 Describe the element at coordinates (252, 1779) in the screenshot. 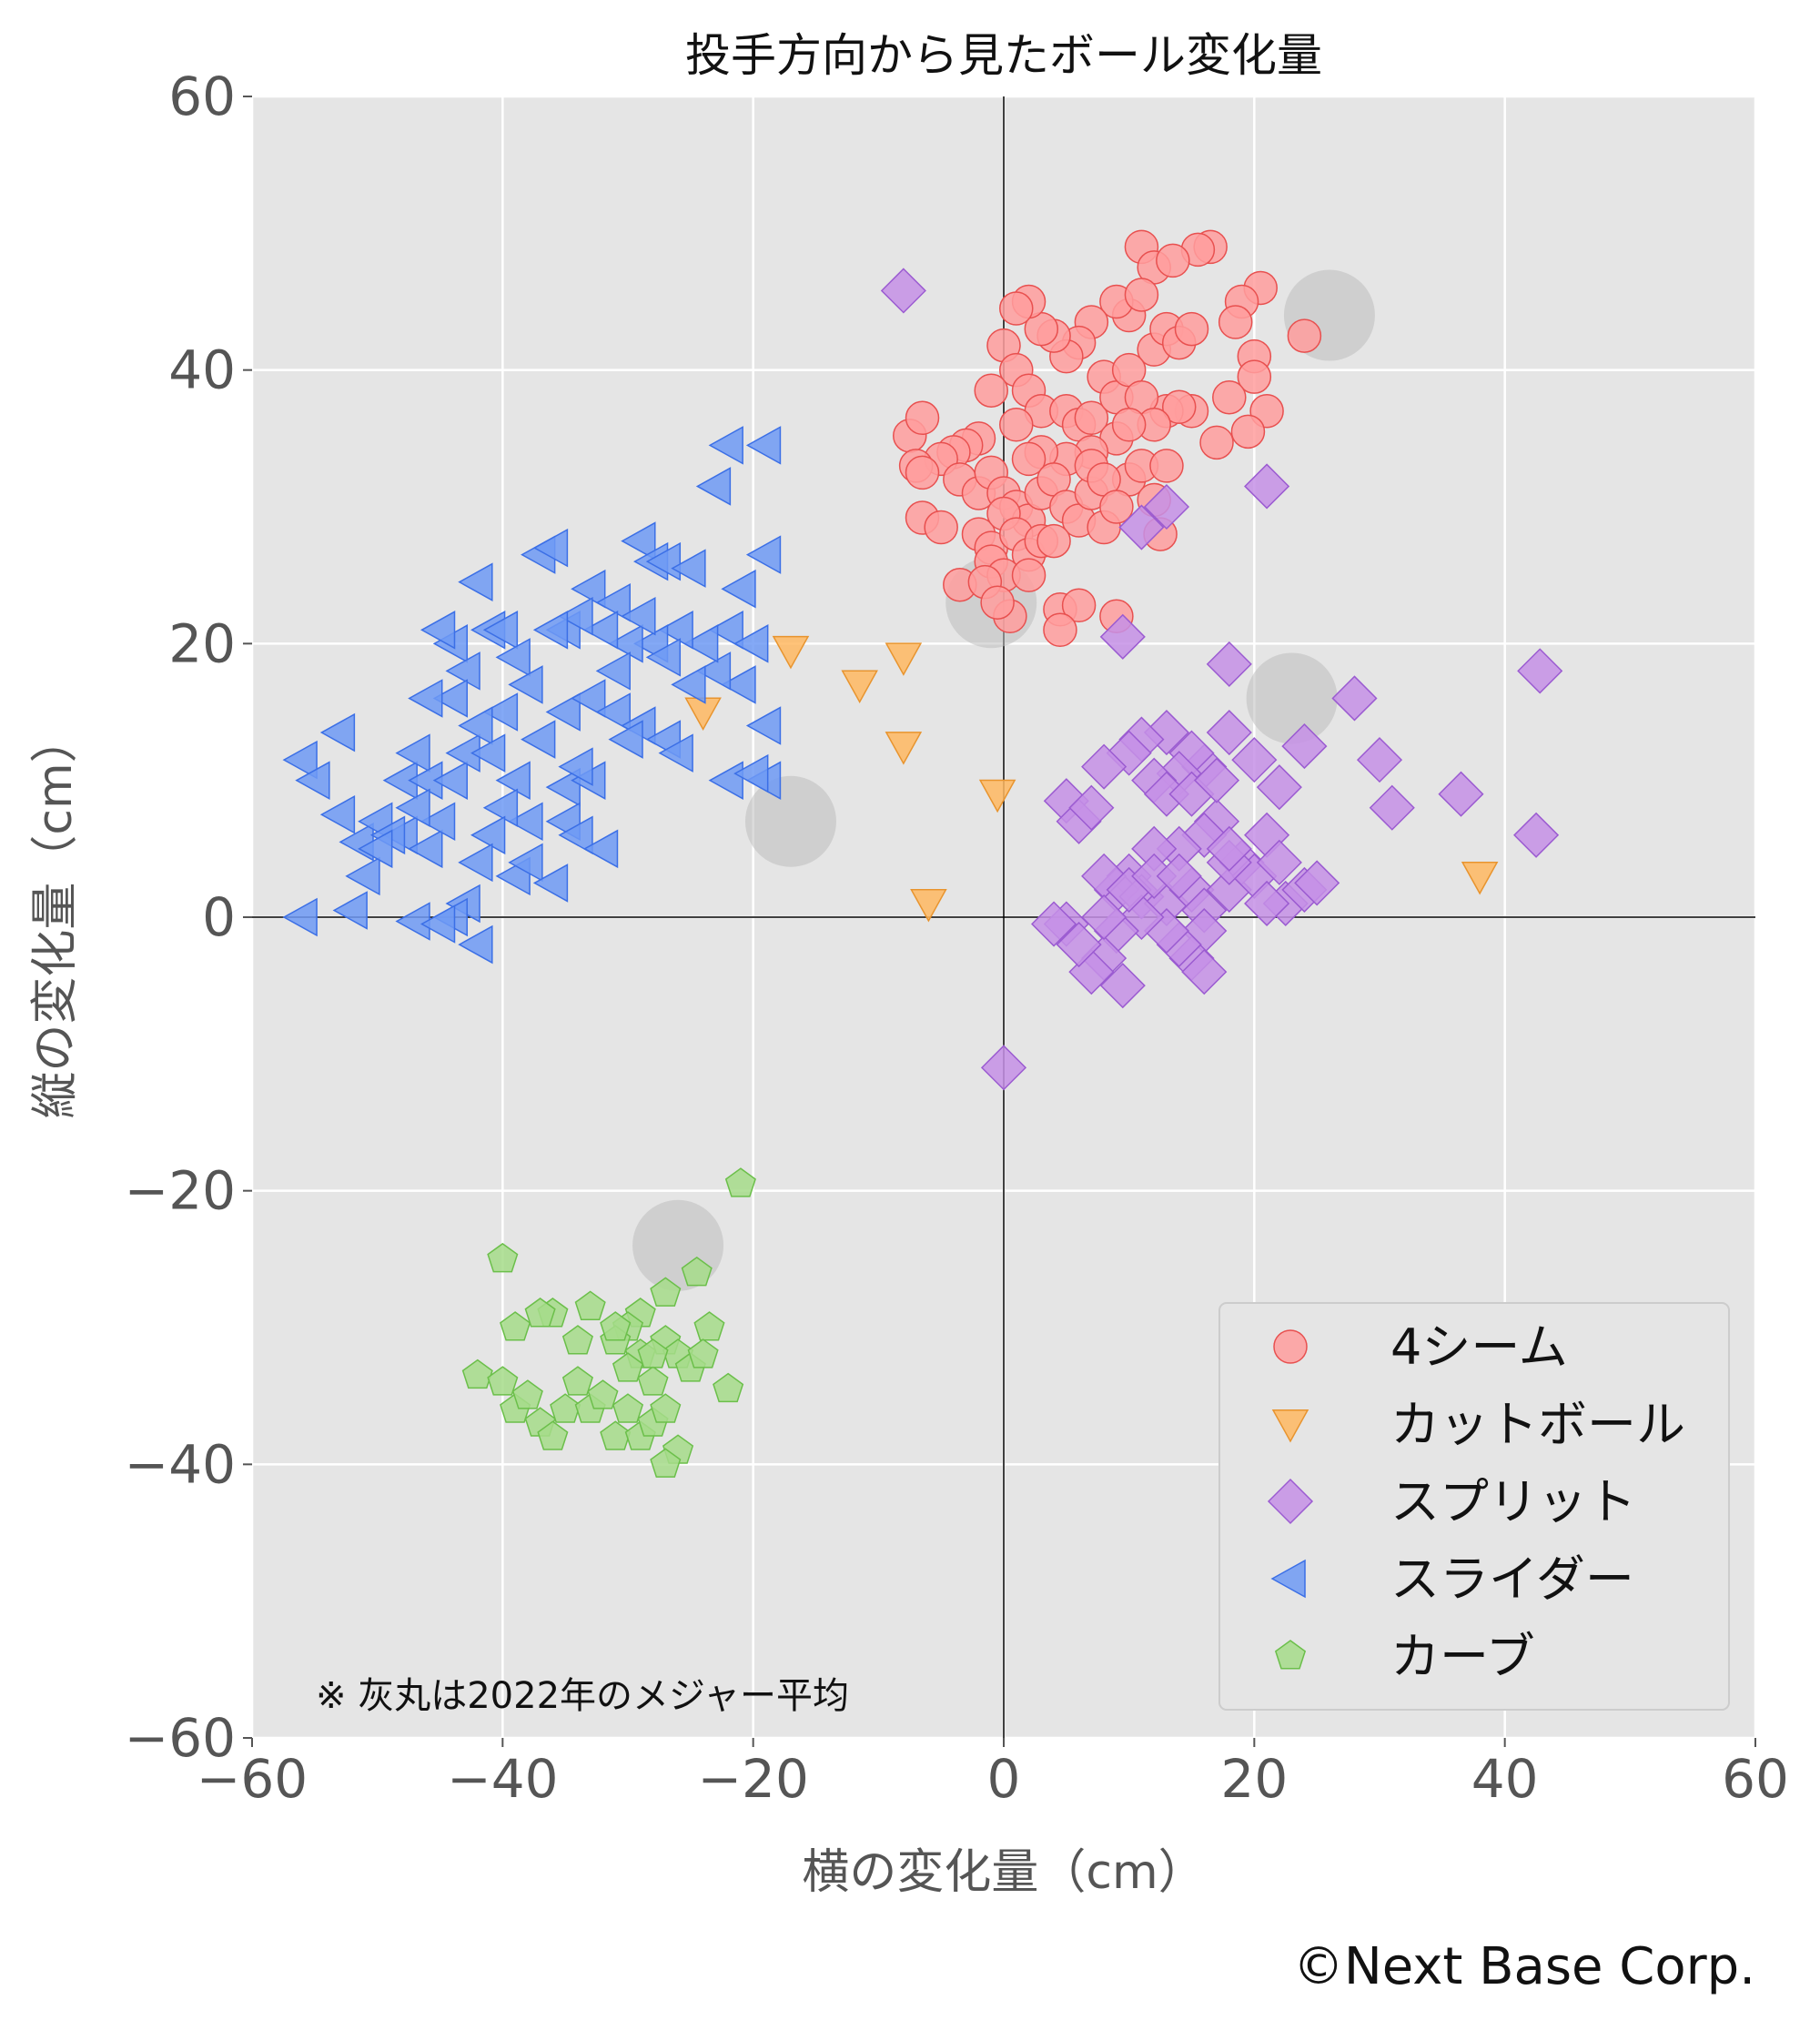

I see `x-tick-label: −60` at that location.